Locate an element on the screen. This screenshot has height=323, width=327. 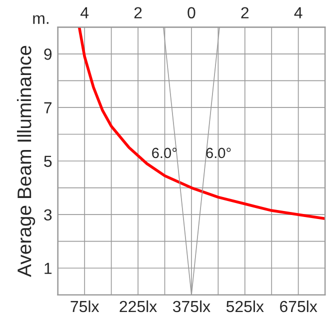
y-axis-title: Average Beam Illuminance is located at coordinates (26, 161).